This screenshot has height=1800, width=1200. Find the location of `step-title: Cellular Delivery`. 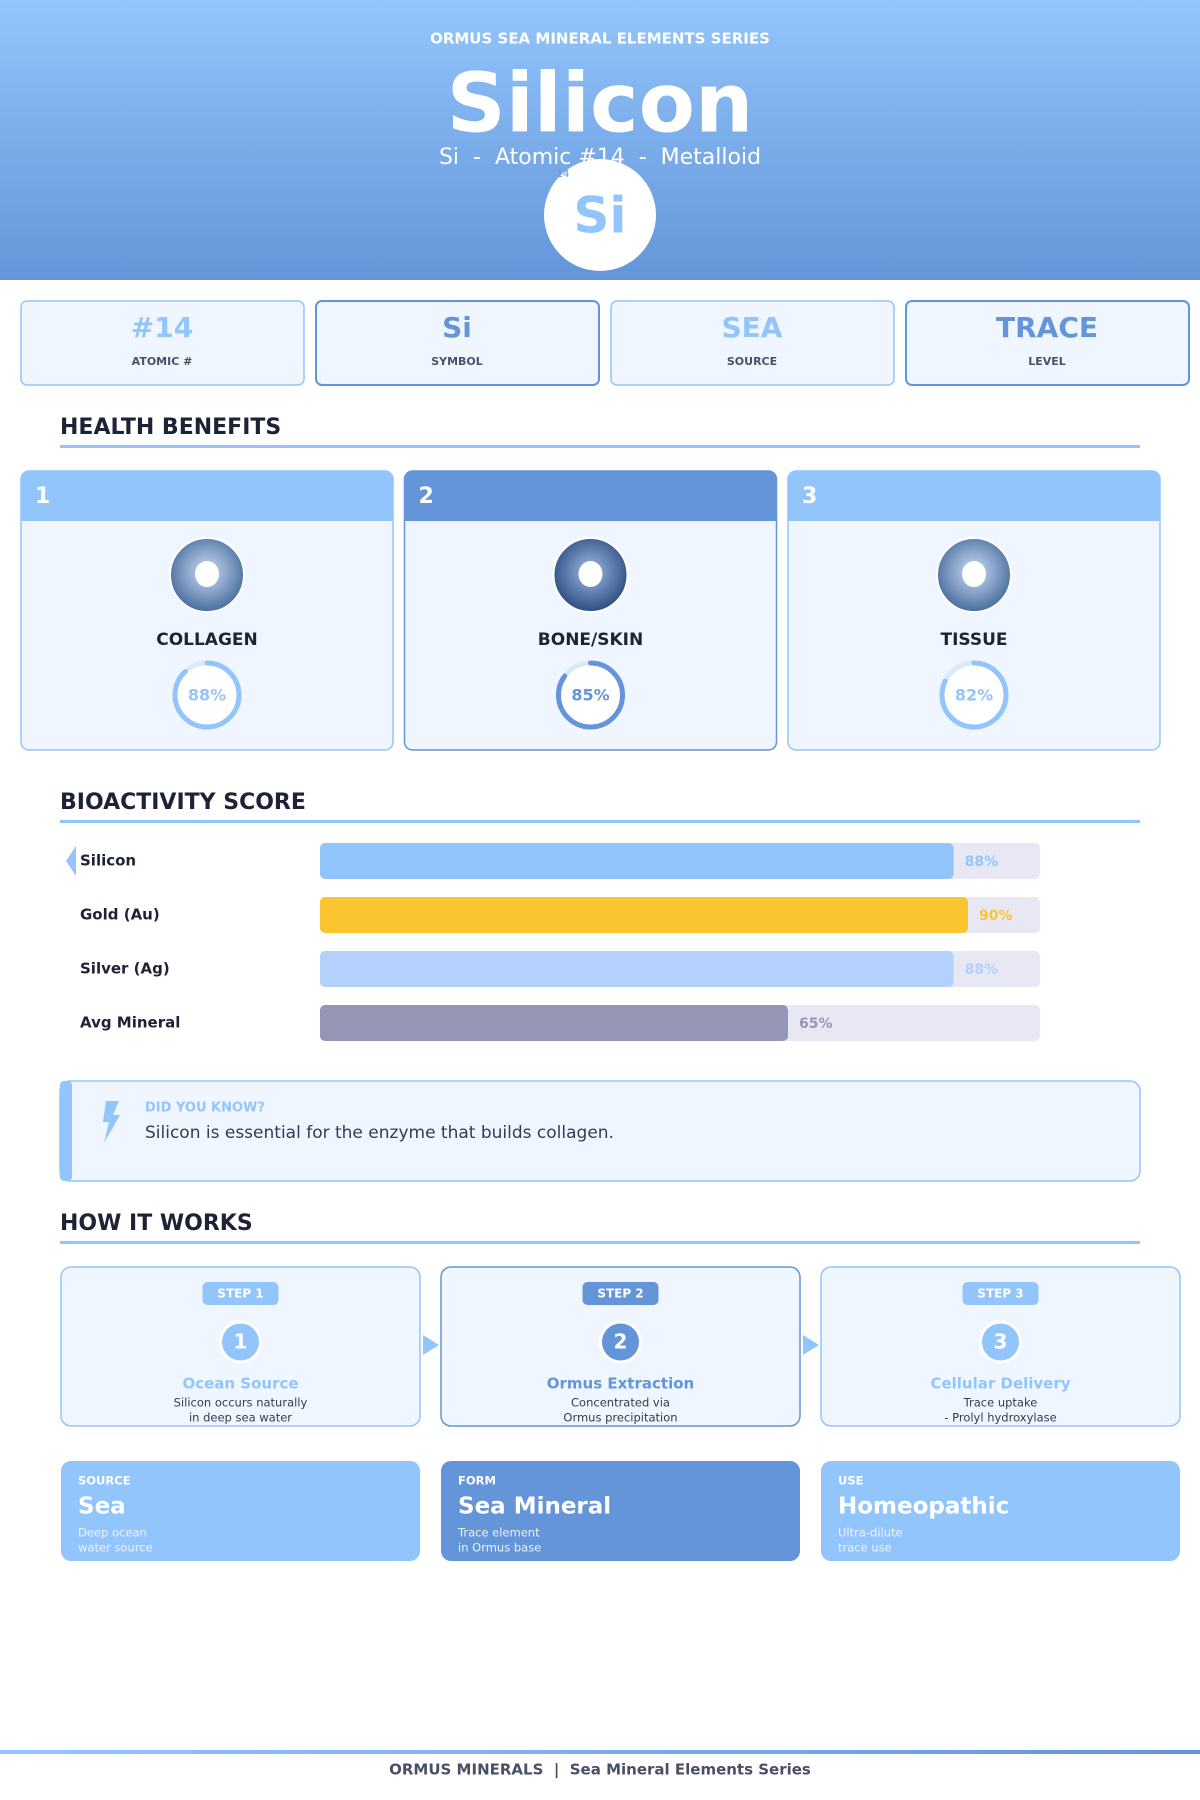

step-title: Cellular Delivery is located at coordinates (1000, 1384).